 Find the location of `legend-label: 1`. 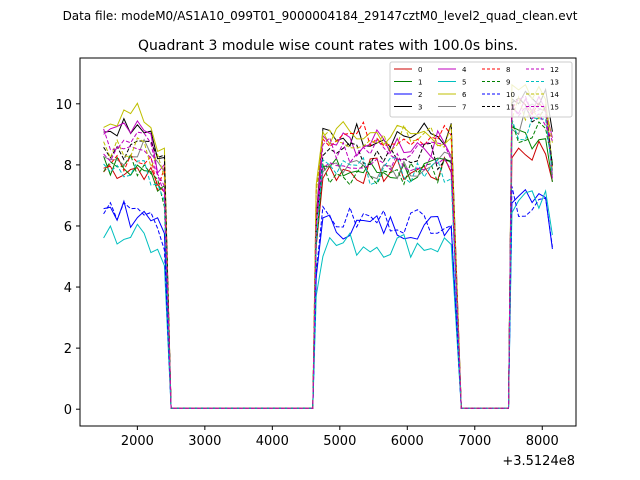

legend-label: 1 is located at coordinates (420, 83).